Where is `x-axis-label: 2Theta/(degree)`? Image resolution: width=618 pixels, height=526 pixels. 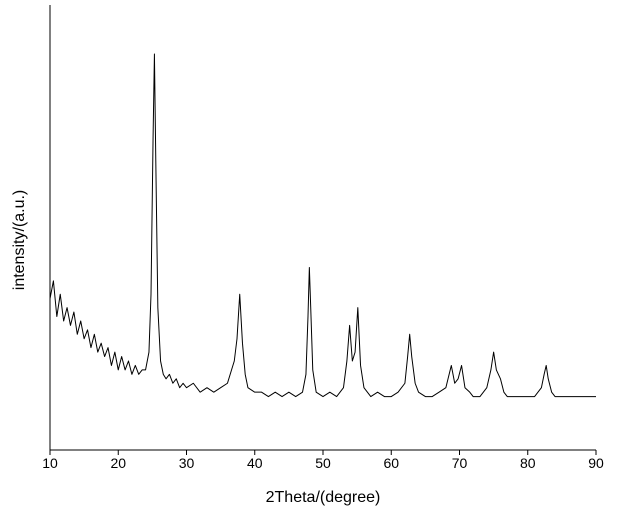 x-axis-label: 2Theta/(degree) is located at coordinates (323, 497).